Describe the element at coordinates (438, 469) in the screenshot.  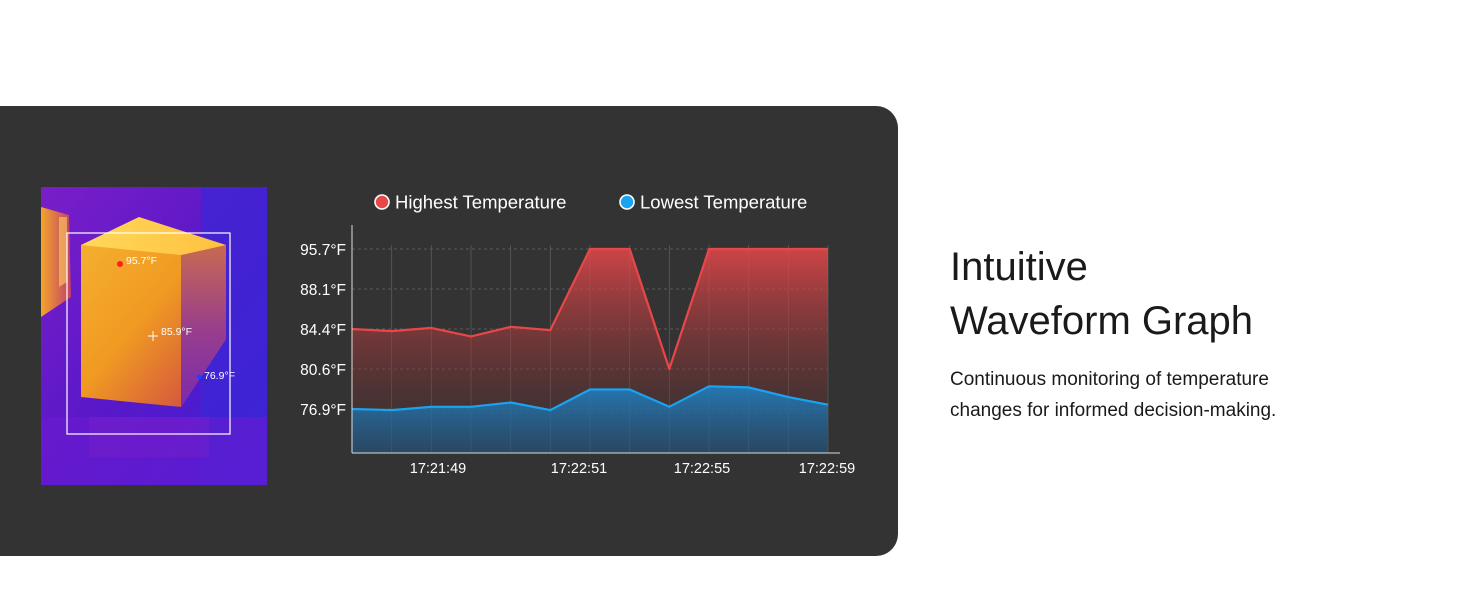
I see `x-tick-label: 17:21:49` at that location.